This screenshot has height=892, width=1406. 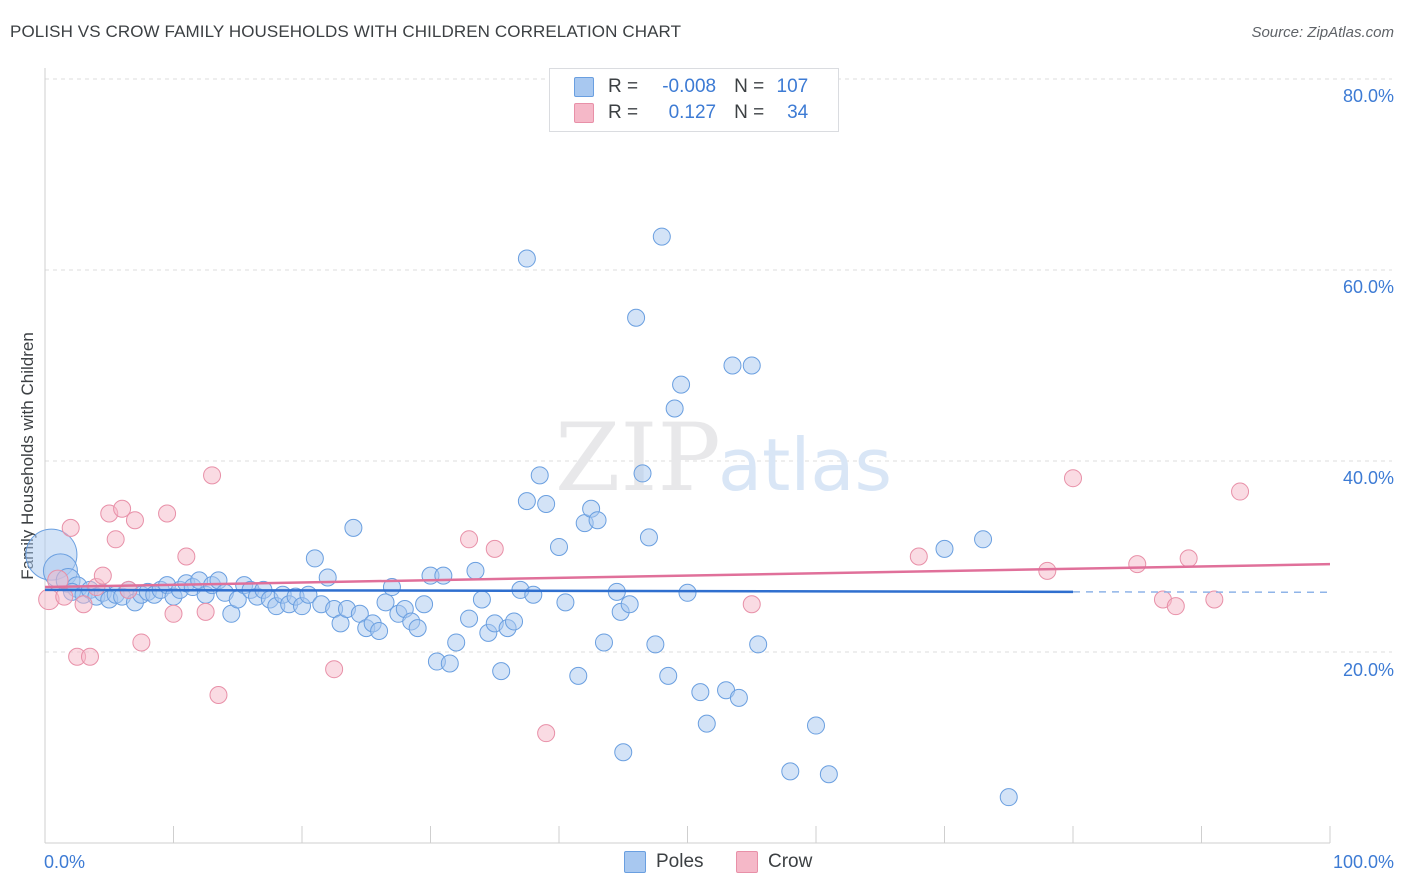 What do you see at coordinates (1363, 862) in the screenshot?
I see `x-tick-max: 100.0%` at bounding box center [1363, 862].